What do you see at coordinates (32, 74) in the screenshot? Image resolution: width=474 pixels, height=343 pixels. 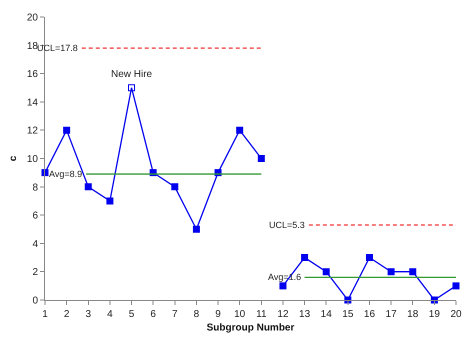 I see `y-tick-label: 16` at bounding box center [32, 74].